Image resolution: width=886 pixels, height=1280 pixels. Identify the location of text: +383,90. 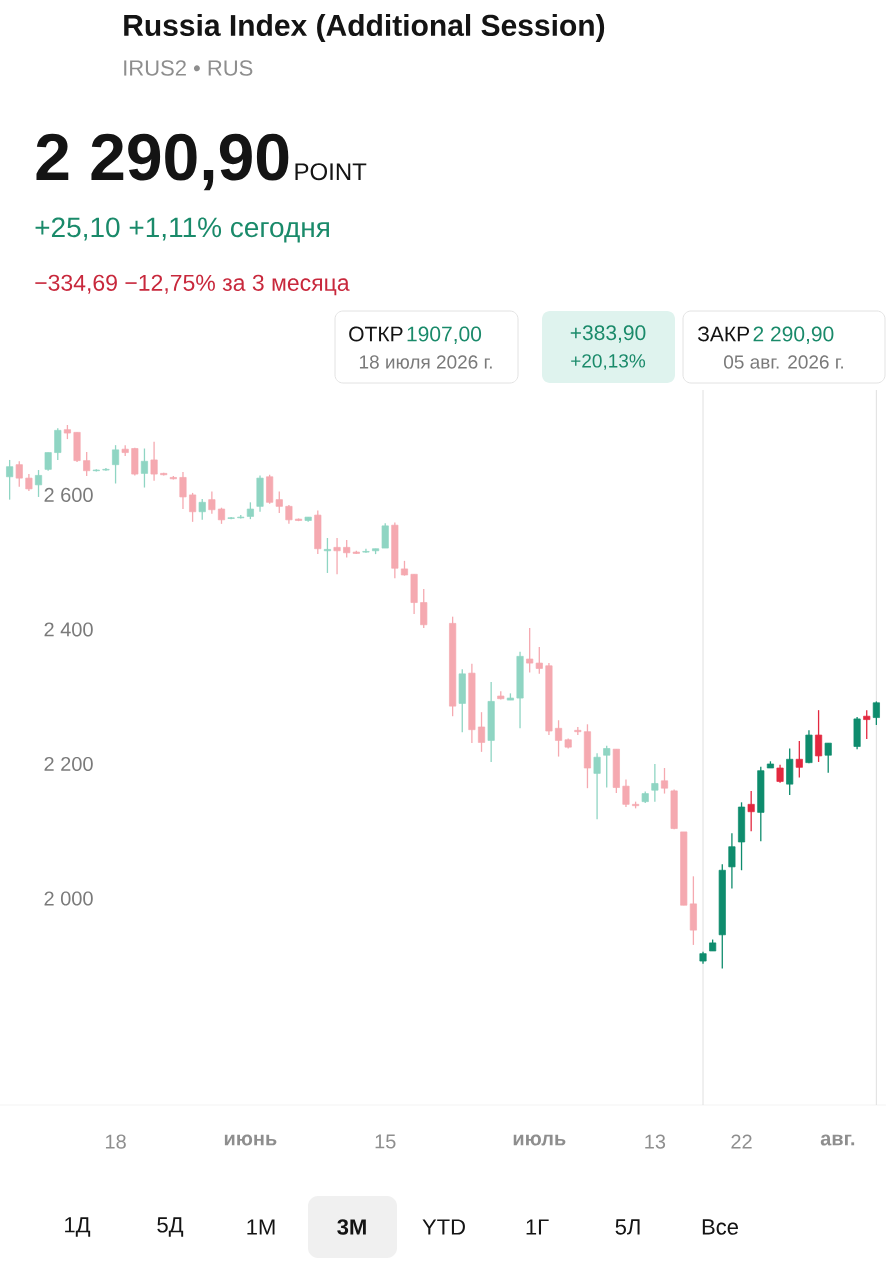
(608, 334).